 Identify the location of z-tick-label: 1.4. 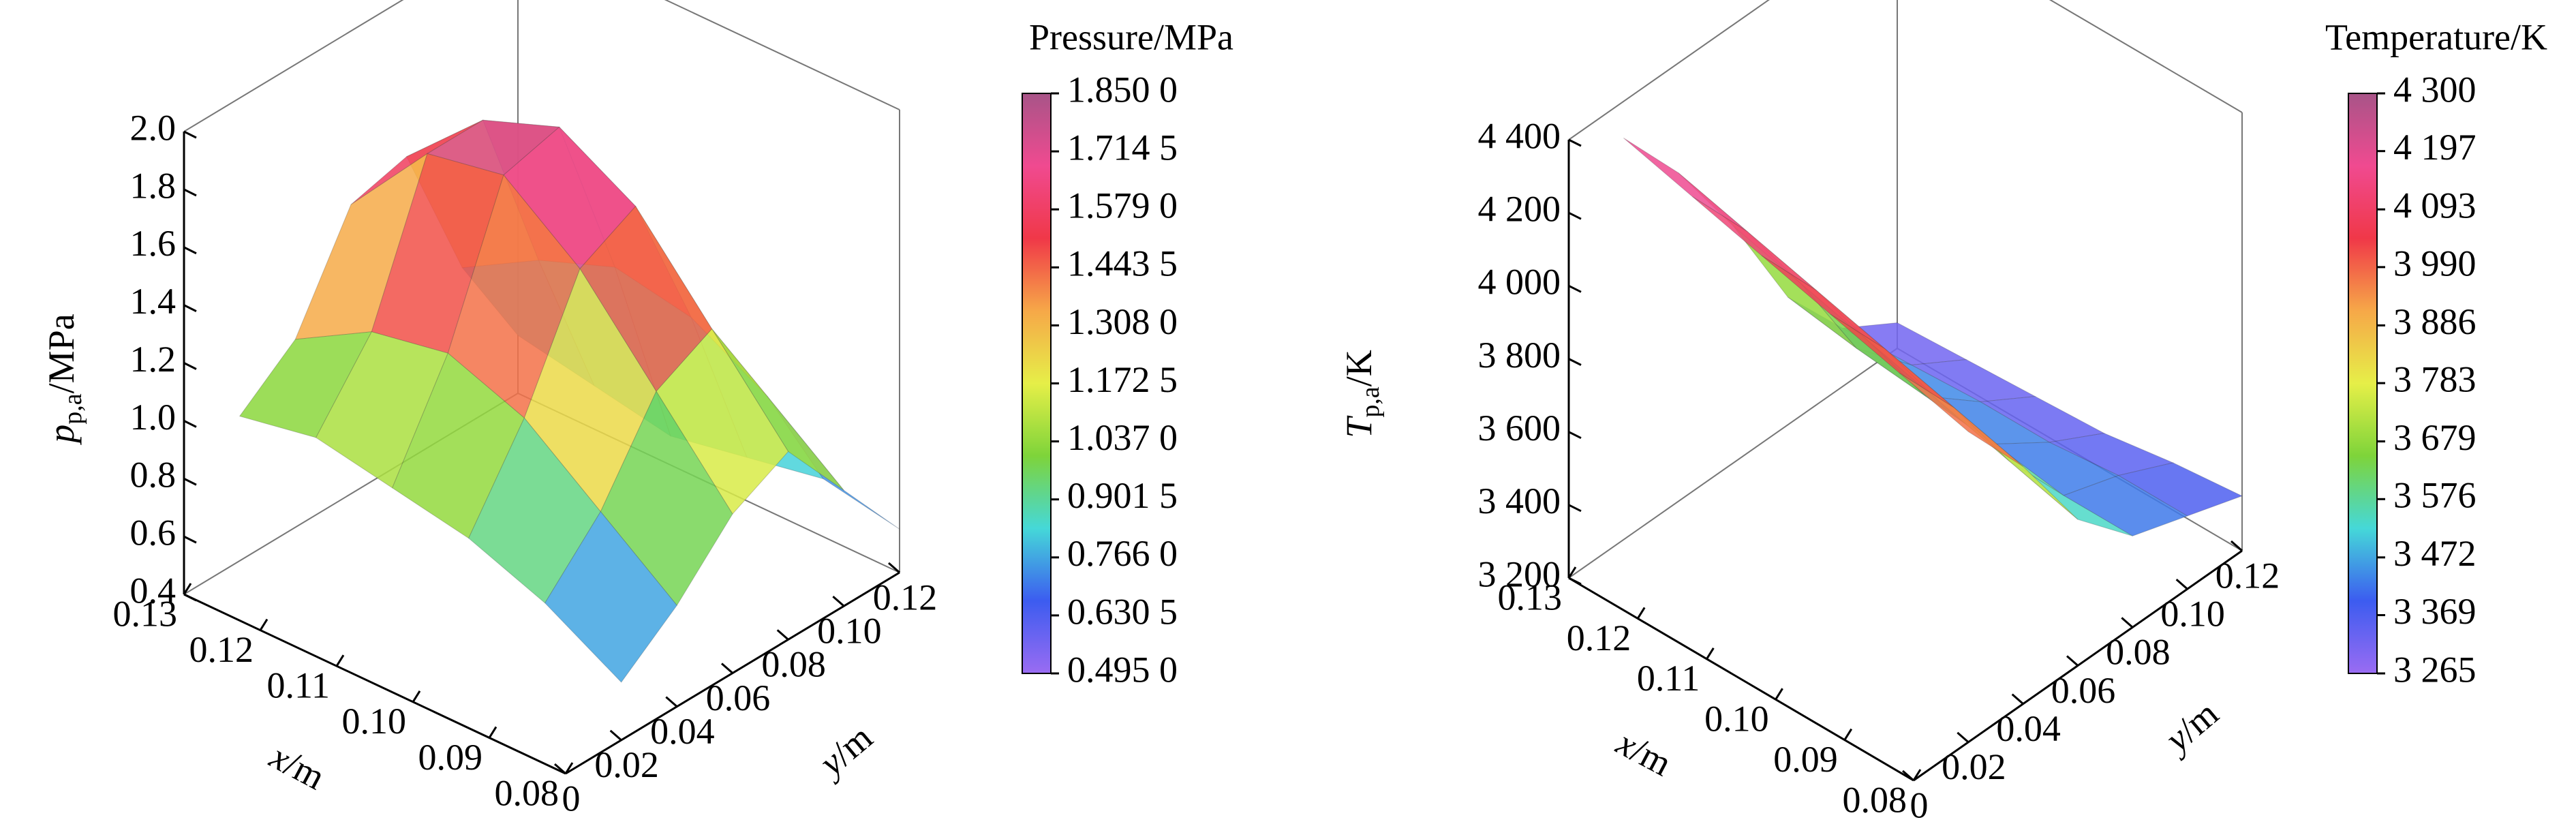
(153, 301).